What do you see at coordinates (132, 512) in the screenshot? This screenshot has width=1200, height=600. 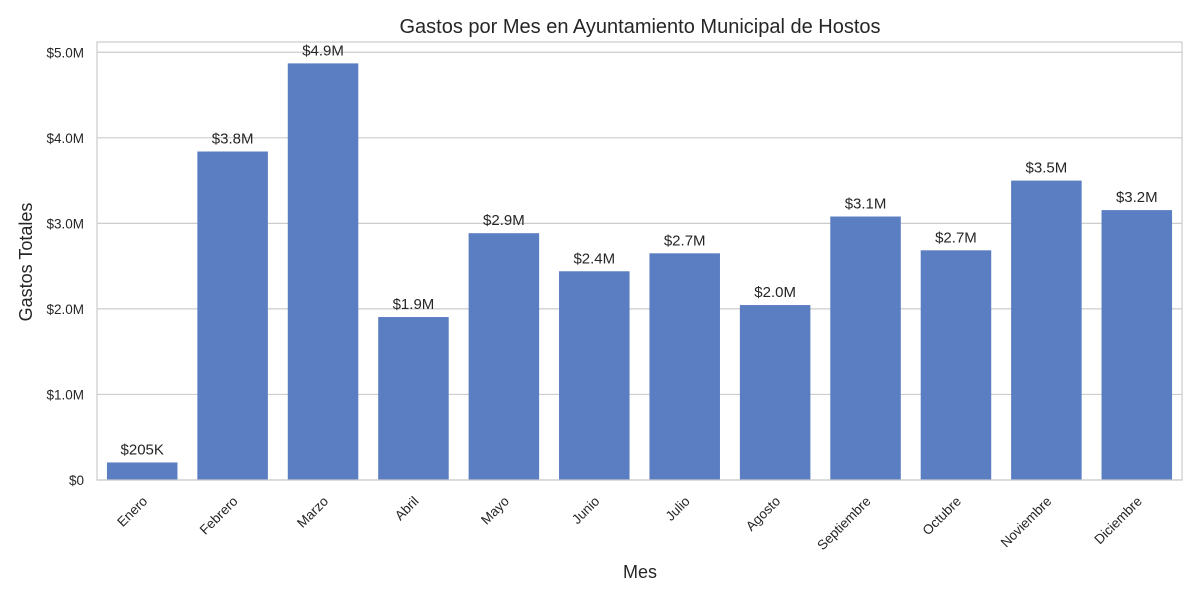 I see `x-tick-label: Enero` at bounding box center [132, 512].